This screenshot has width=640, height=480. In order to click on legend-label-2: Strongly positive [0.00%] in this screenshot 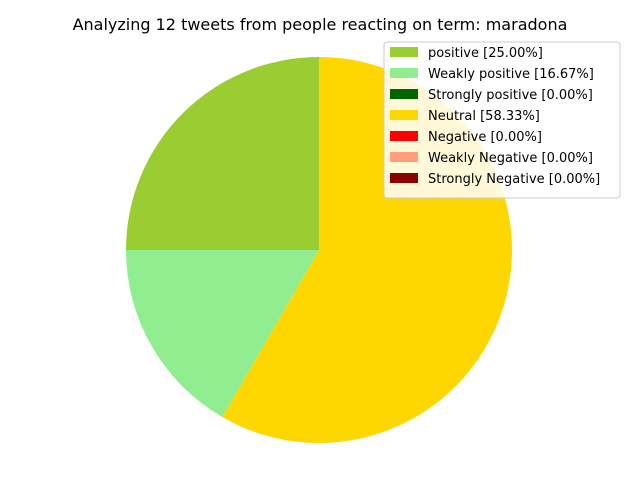, I will do `click(510, 95)`.